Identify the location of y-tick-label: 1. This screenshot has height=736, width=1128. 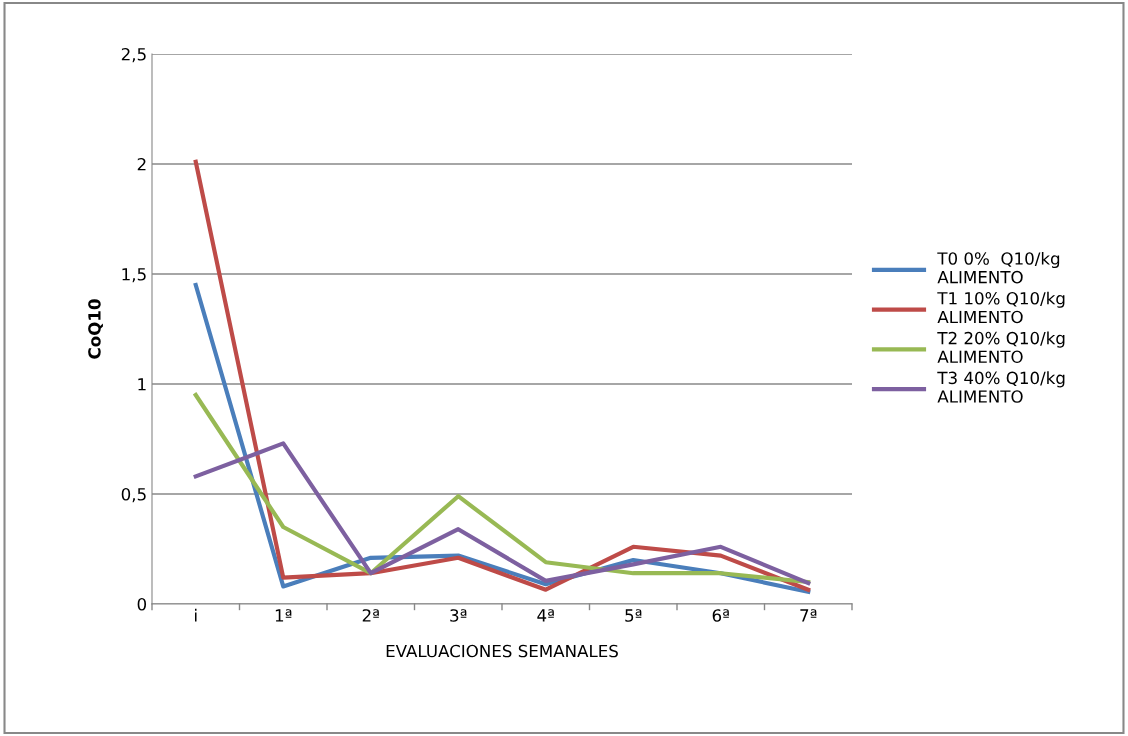
(142, 384).